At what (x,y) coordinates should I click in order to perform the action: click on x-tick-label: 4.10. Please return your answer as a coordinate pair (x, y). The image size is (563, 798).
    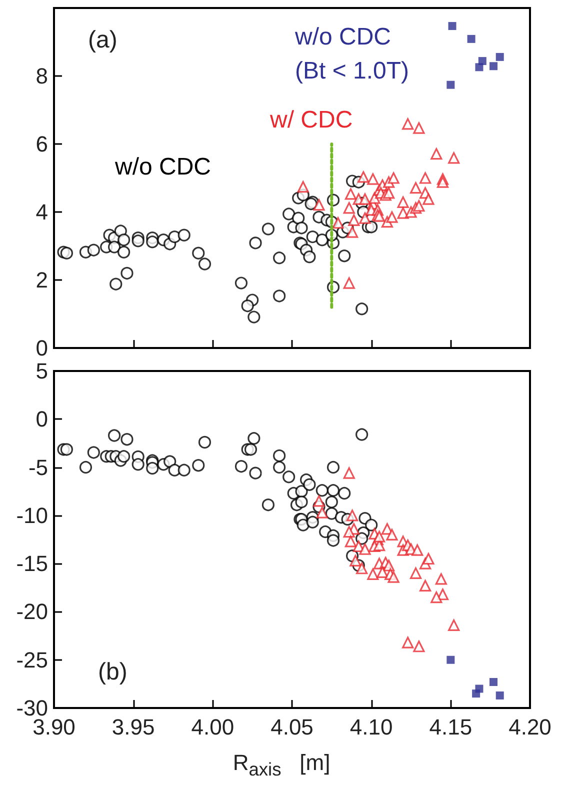
    Looking at the image, I should click on (371, 727).